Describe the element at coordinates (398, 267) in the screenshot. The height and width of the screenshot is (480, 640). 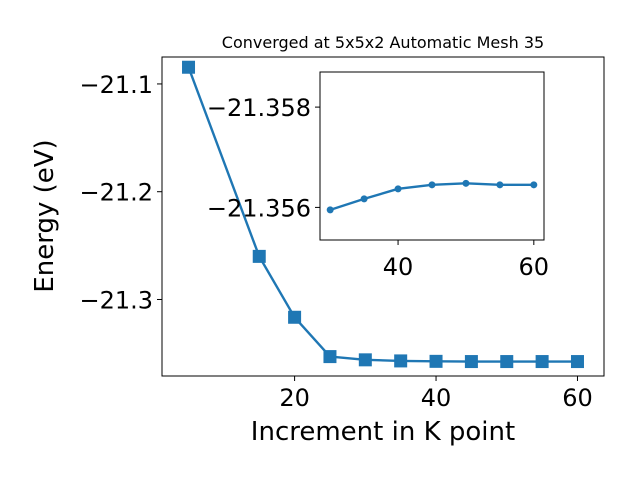
I see `inset-x-tick-label: 40` at that location.